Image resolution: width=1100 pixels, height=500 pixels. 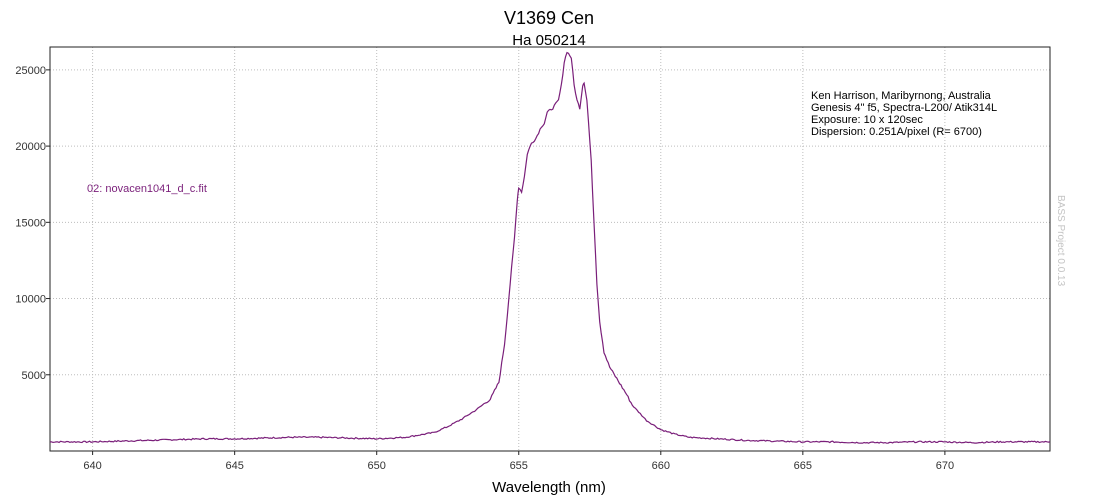 I want to click on x-tick-label: 640, so click(x=92, y=466).